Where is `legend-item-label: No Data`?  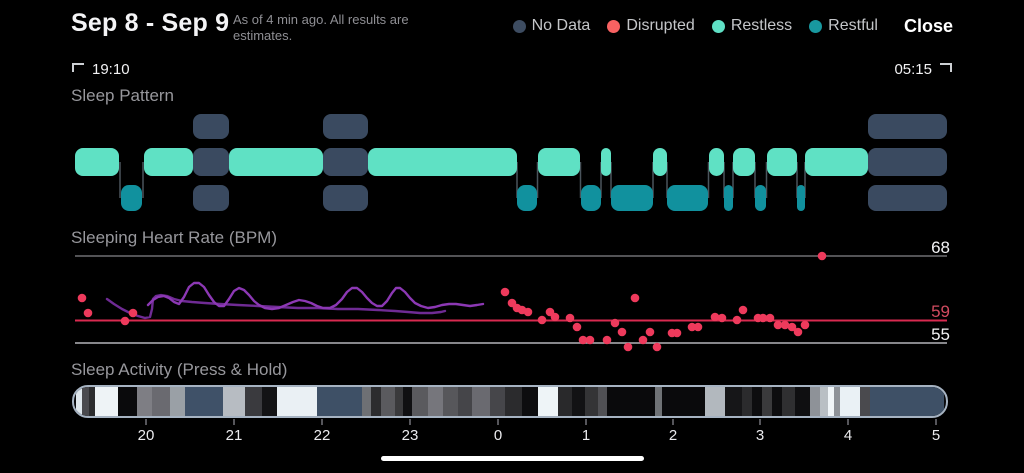
legend-item-label: No Data is located at coordinates (561, 25).